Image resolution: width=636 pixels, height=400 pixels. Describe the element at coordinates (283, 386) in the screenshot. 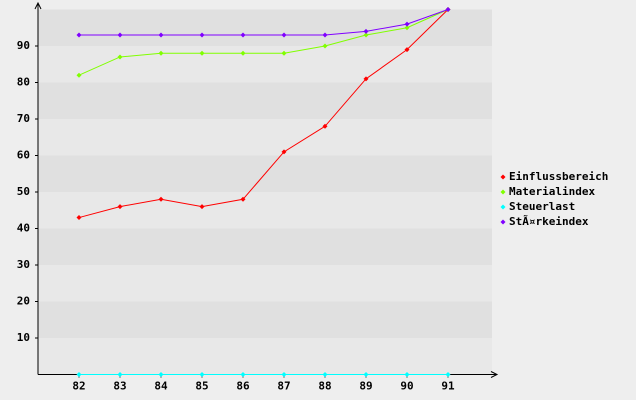

I see `x-tick-label: 87` at that location.